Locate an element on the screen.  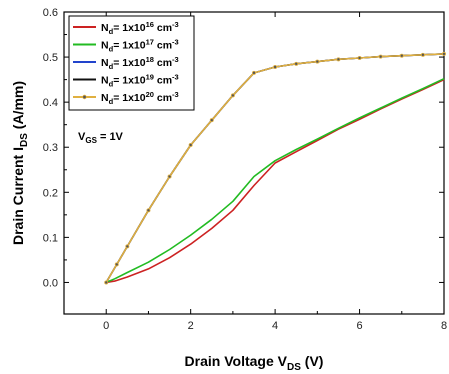
y-tick-label: 0.5 is located at coordinates (50, 58).